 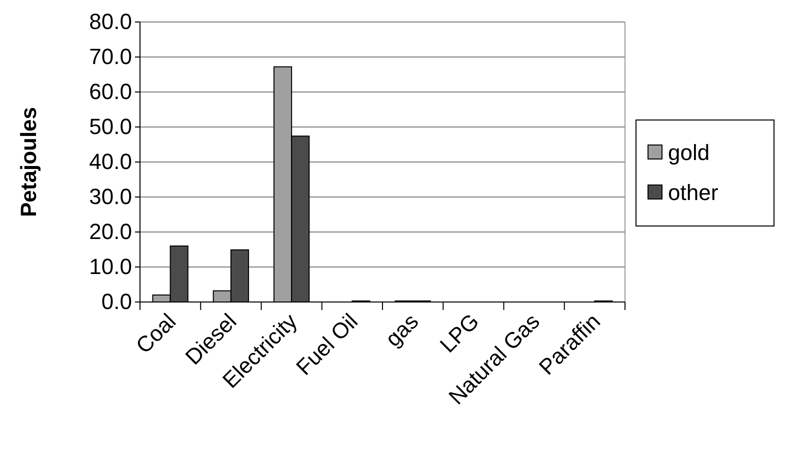 I want to click on y-axis-title: Petajoules, so click(x=28, y=162).